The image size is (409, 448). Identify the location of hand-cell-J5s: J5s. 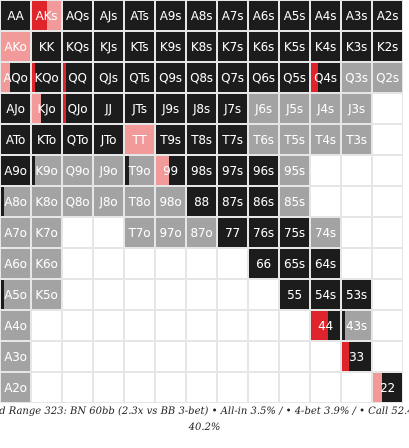
(294, 108).